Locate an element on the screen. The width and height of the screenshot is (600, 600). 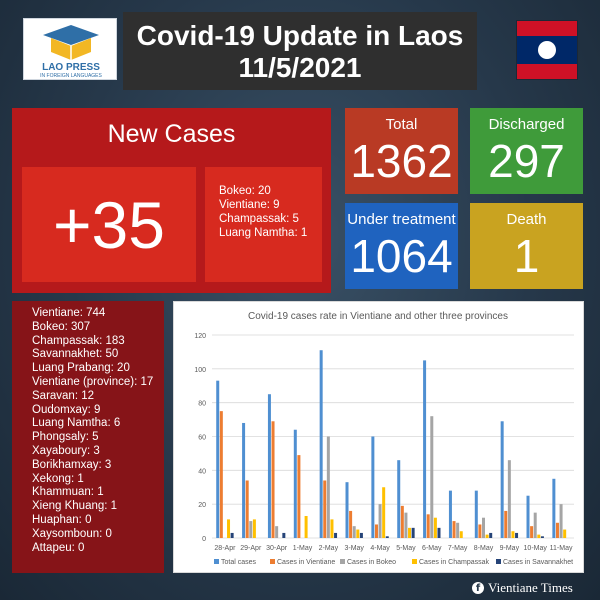
x-tick-label: 8-May is located at coordinates (484, 548).